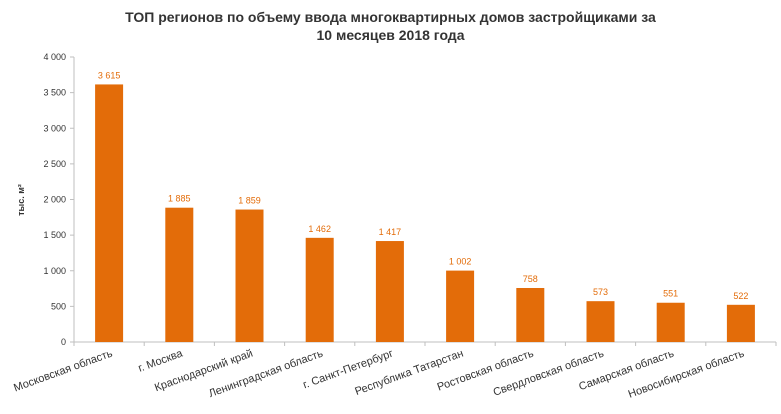 This screenshot has height=414, width=781. I want to click on data-label: 522, so click(740, 296).